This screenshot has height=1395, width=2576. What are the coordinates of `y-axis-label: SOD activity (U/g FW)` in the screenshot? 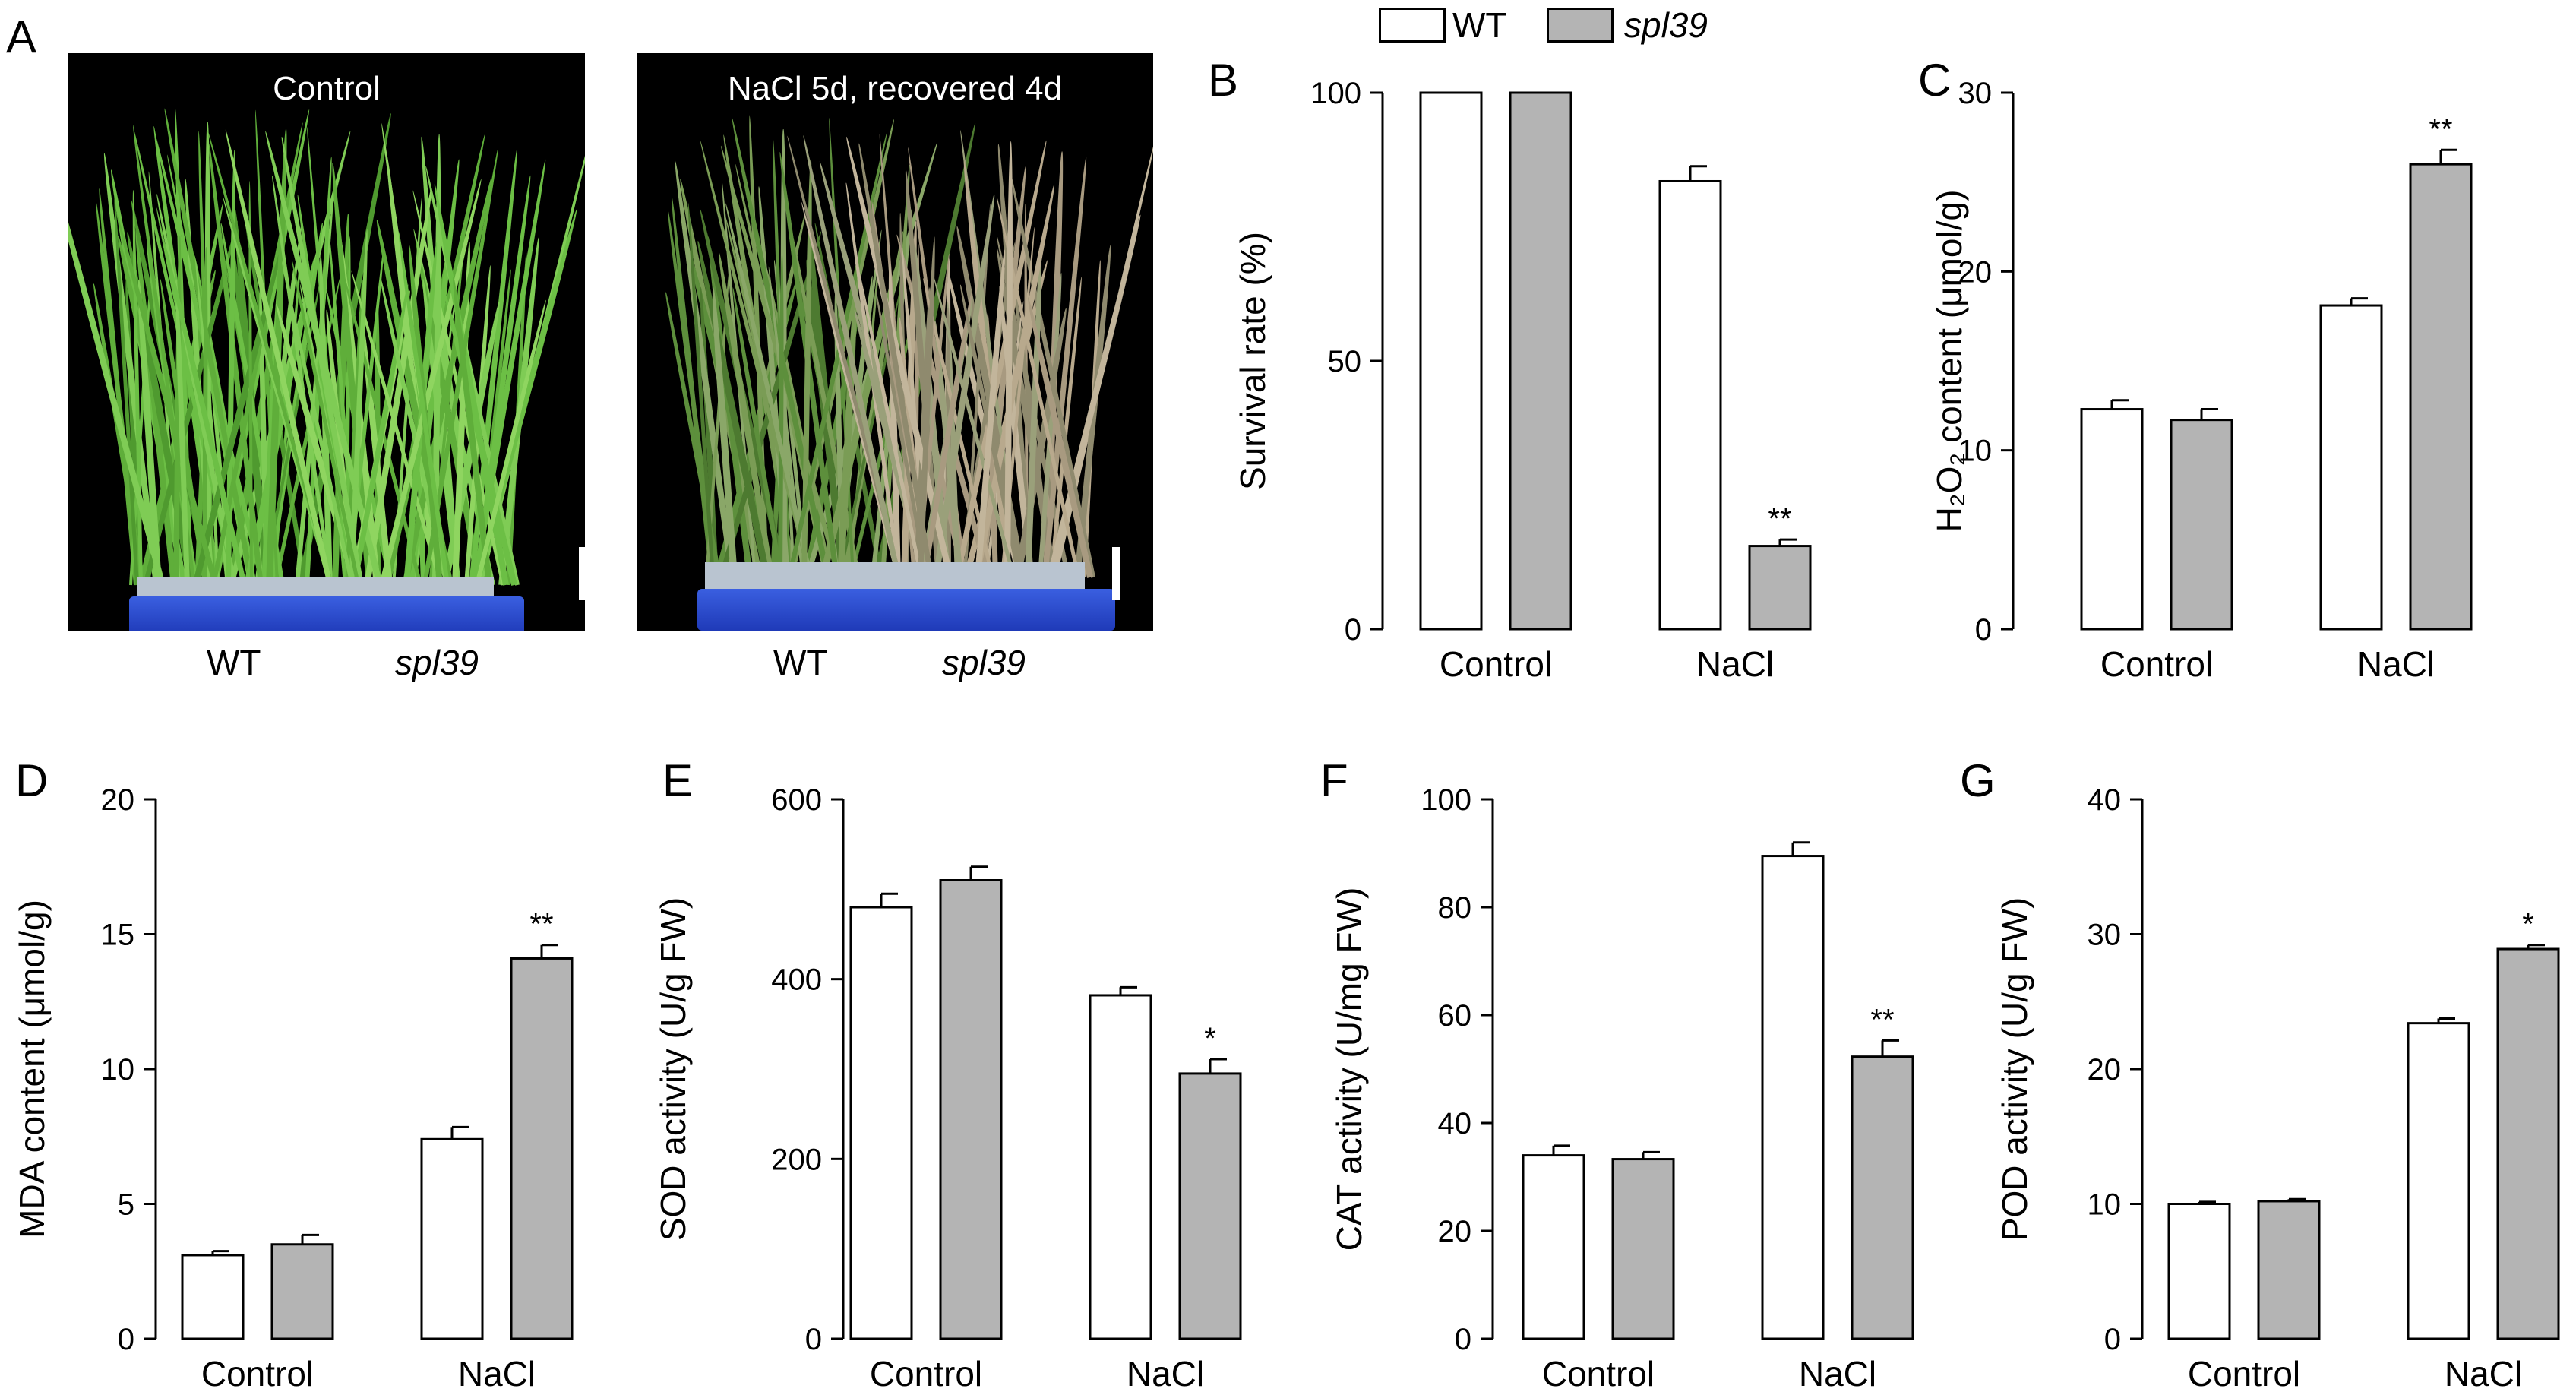 It's located at (673, 1069).